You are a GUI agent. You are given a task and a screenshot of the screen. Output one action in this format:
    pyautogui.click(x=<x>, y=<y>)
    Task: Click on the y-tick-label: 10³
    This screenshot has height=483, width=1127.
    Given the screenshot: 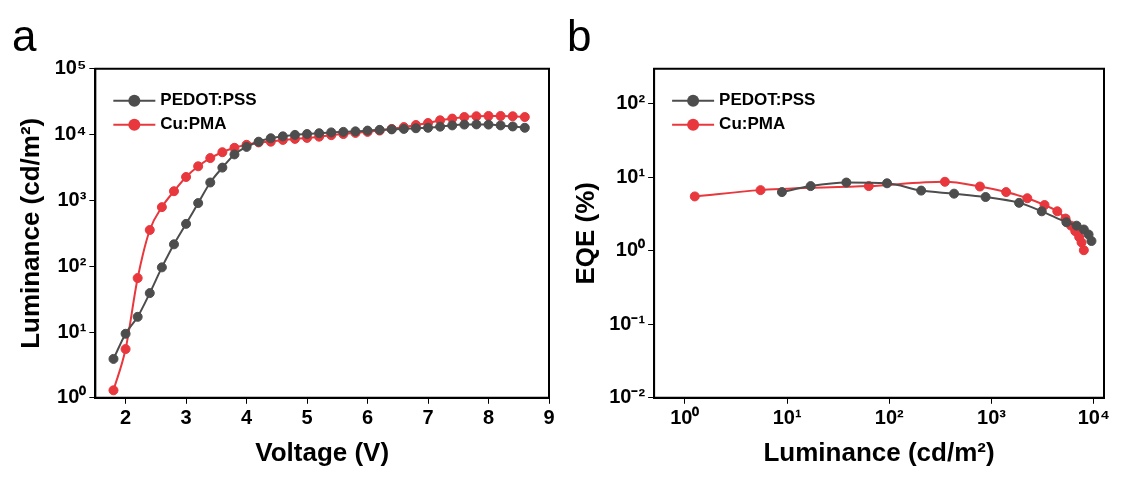 What is the action you would take?
    pyautogui.click(x=72, y=198)
    